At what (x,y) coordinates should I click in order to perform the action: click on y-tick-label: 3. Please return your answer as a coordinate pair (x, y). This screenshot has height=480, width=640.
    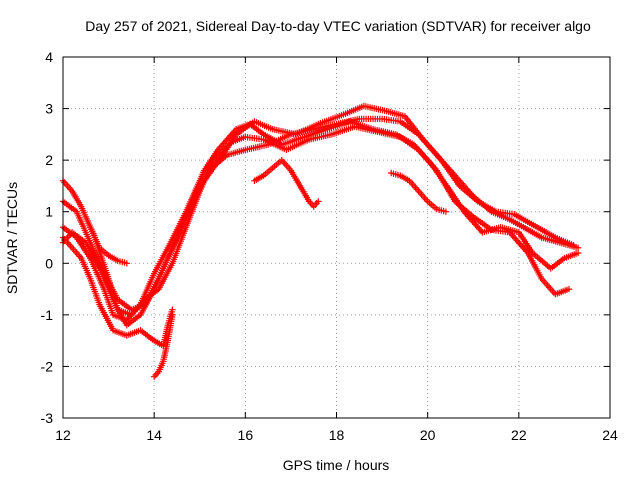
    Looking at the image, I should click on (49, 109).